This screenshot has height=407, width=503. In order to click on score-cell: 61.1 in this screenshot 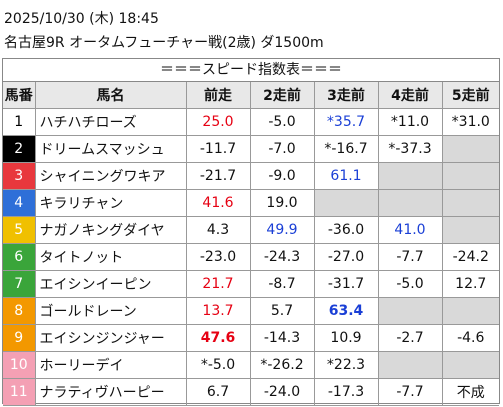, I will do `click(346, 176)`.